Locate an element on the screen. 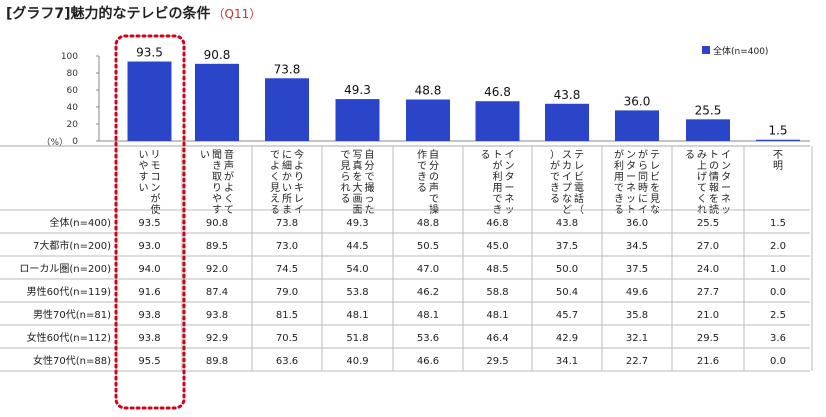 The width and height of the screenshot is (826, 417). category-char: 上 is located at coordinates (702, 166).